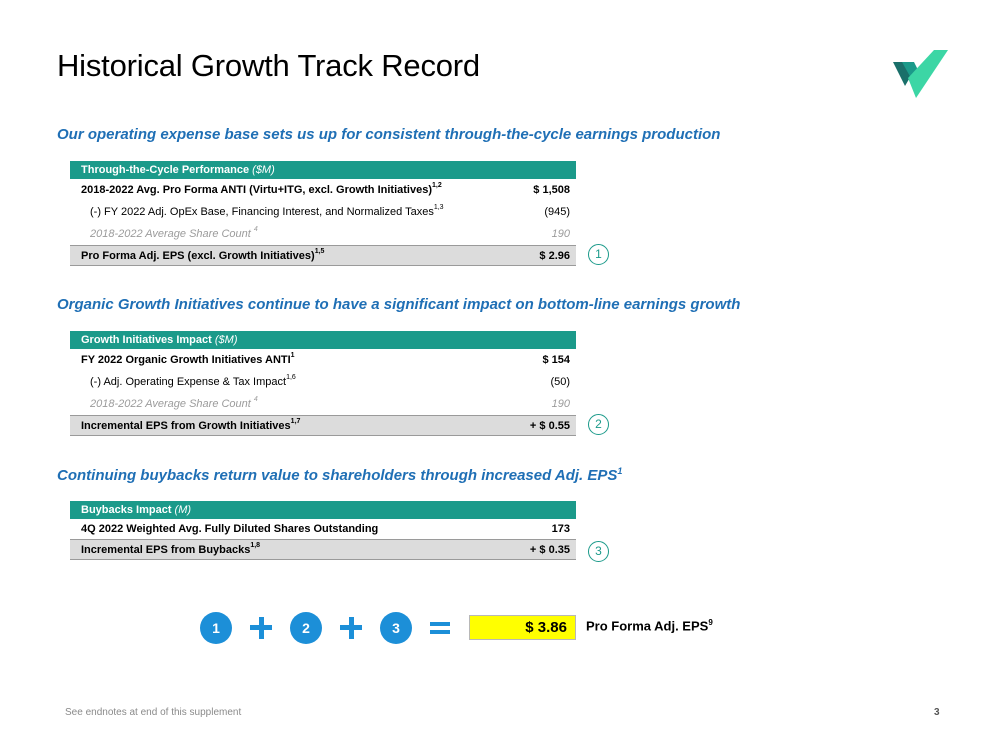  What do you see at coordinates (268, 65) in the screenshot?
I see `page-title: Historical Growth Track Record` at bounding box center [268, 65].